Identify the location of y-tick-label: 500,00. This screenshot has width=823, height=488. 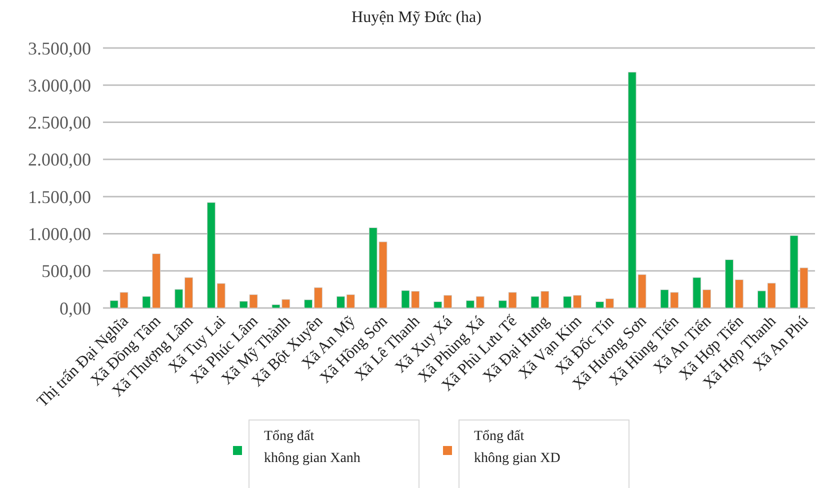
(66, 271).